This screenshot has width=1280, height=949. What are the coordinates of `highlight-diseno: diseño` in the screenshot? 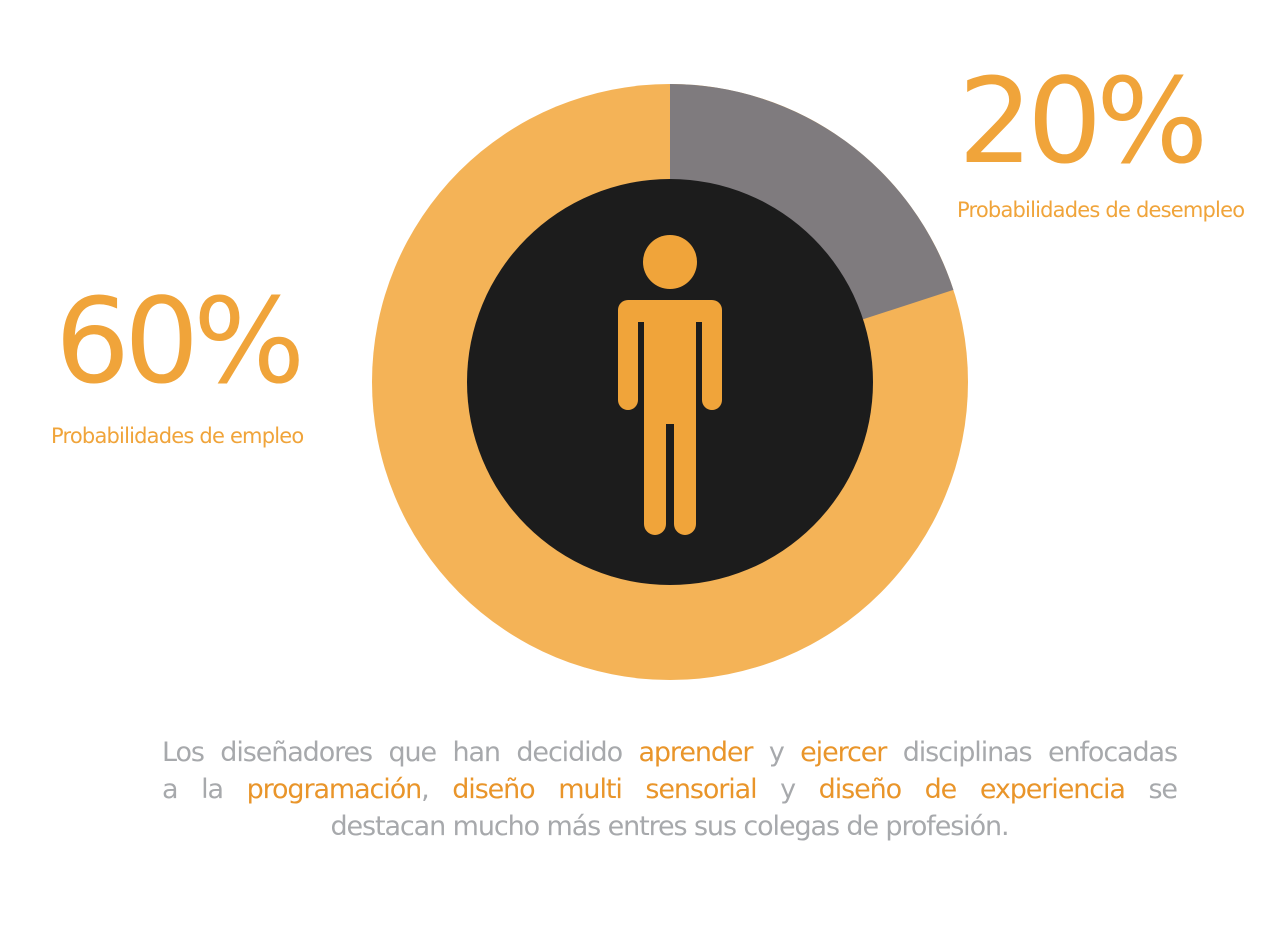 It's located at (493, 789).